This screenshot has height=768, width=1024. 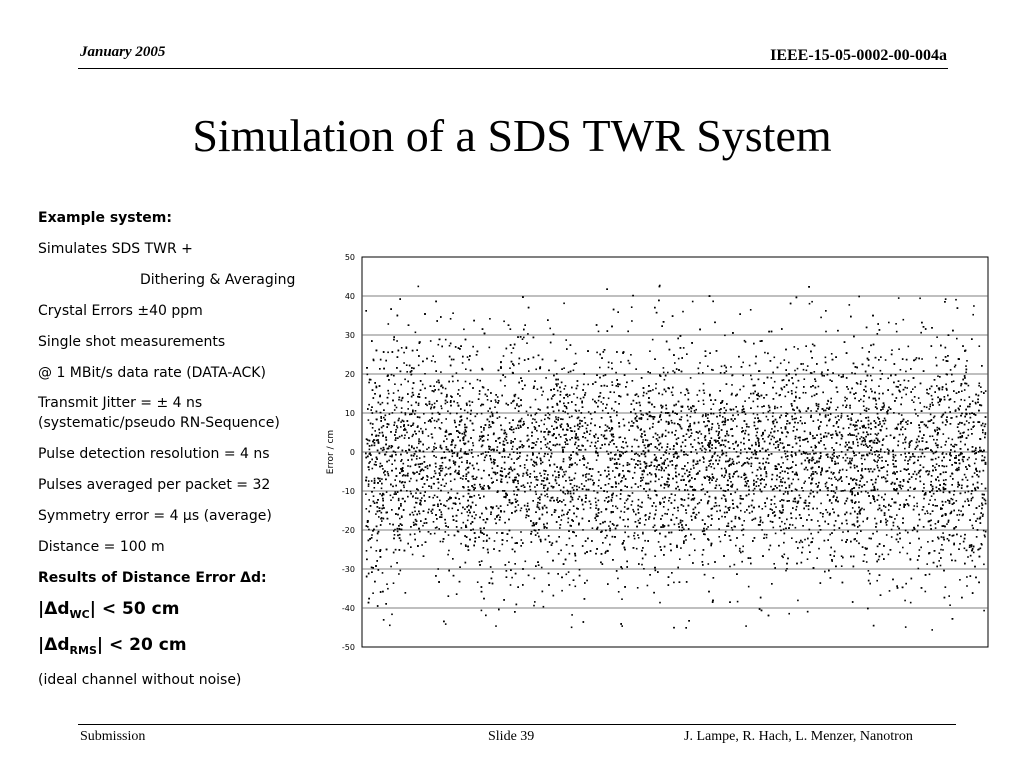 What do you see at coordinates (141, 645) in the screenshot?
I see `rms-suffix: | < 20 cm` at bounding box center [141, 645].